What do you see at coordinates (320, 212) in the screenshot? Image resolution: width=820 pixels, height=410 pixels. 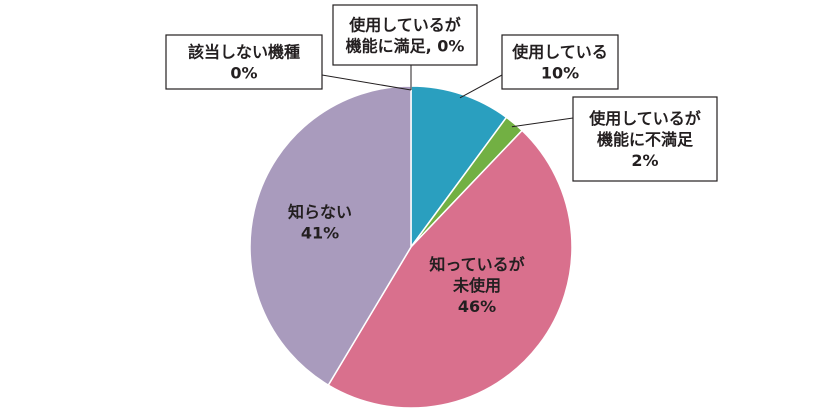 I see `slice-label-unknown-line-0: 知らない` at bounding box center [320, 212].